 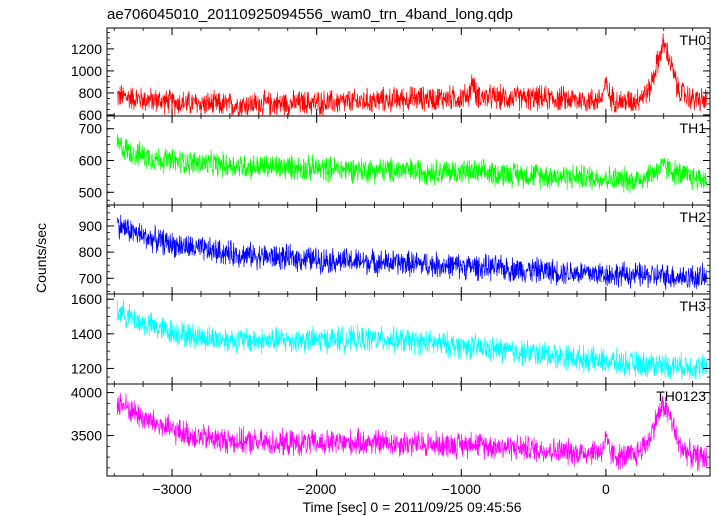 I want to click on y-tick-label: 3500, so click(x=86, y=436).